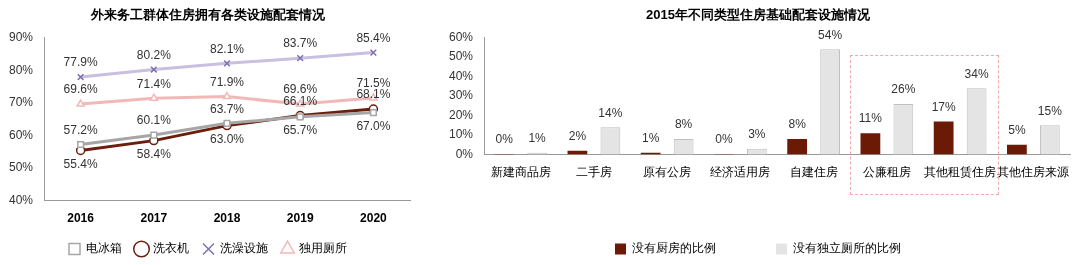 This screenshot has height=265, width=1080. What do you see at coordinates (813, 172) in the screenshot?
I see `x-tick-label: 自建住房` at bounding box center [813, 172].